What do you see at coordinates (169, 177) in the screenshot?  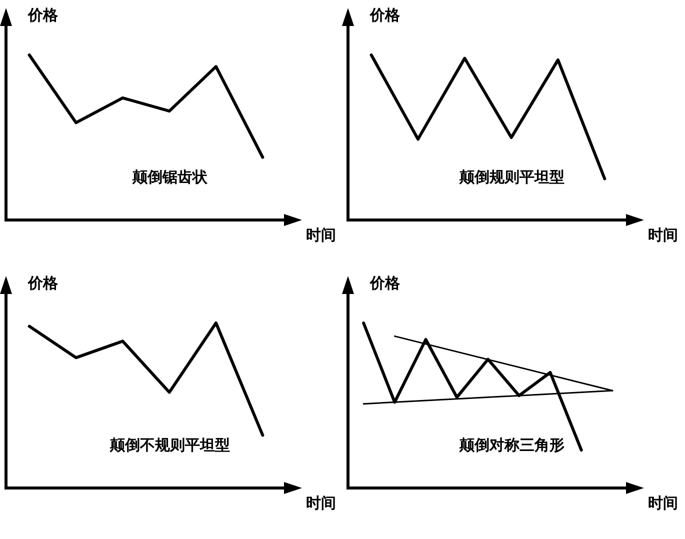 I see `text: 颠倒锯齿状` at bounding box center [169, 177].